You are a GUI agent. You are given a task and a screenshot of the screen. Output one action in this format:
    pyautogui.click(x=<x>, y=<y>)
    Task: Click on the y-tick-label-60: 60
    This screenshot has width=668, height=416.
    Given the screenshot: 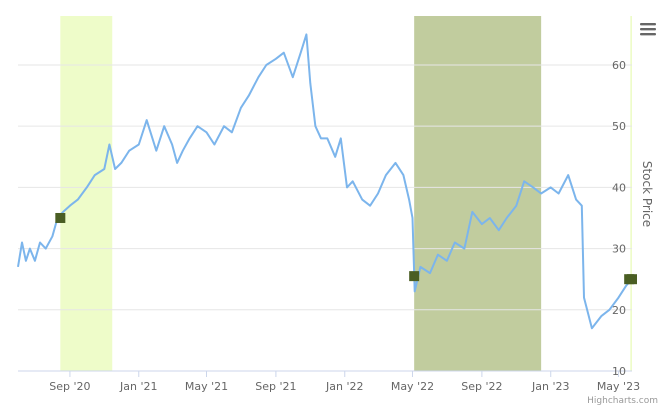 What is the action you would take?
    pyautogui.click(x=619, y=65)
    